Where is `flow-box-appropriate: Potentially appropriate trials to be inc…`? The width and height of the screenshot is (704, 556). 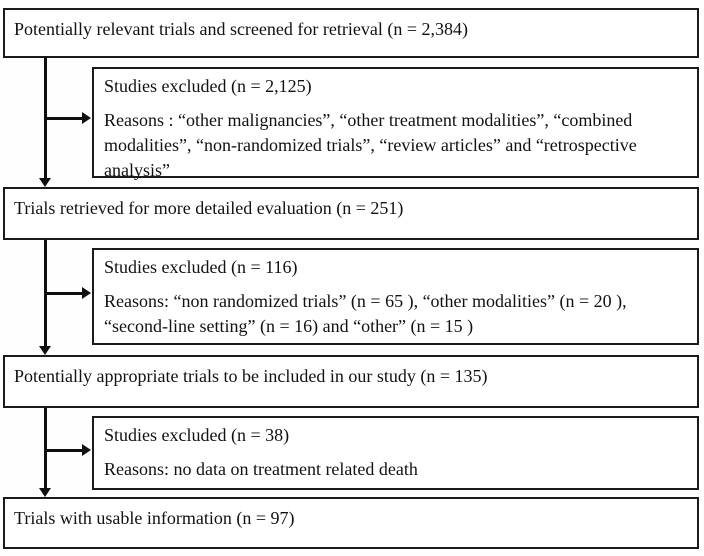 flow-box-appropriate: Potentially appropriate trials to be inc… is located at coordinates (351, 381).